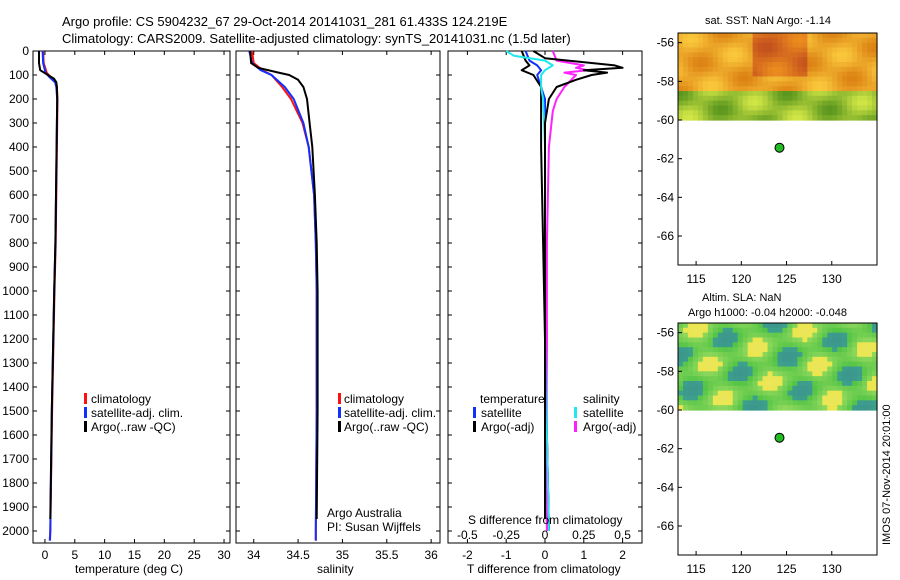 The width and height of the screenshot is (900, 580). What do you see at coordinates (15, 507) in the screenshot?
I see `depth-tick-label: 1900` at bounding box center [15, 507].